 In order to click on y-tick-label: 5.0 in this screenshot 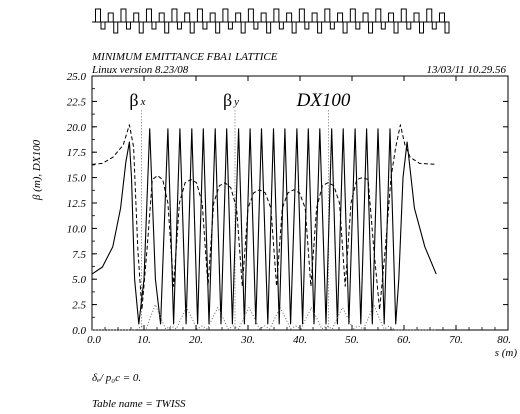, I will do `click(79, 280)`.